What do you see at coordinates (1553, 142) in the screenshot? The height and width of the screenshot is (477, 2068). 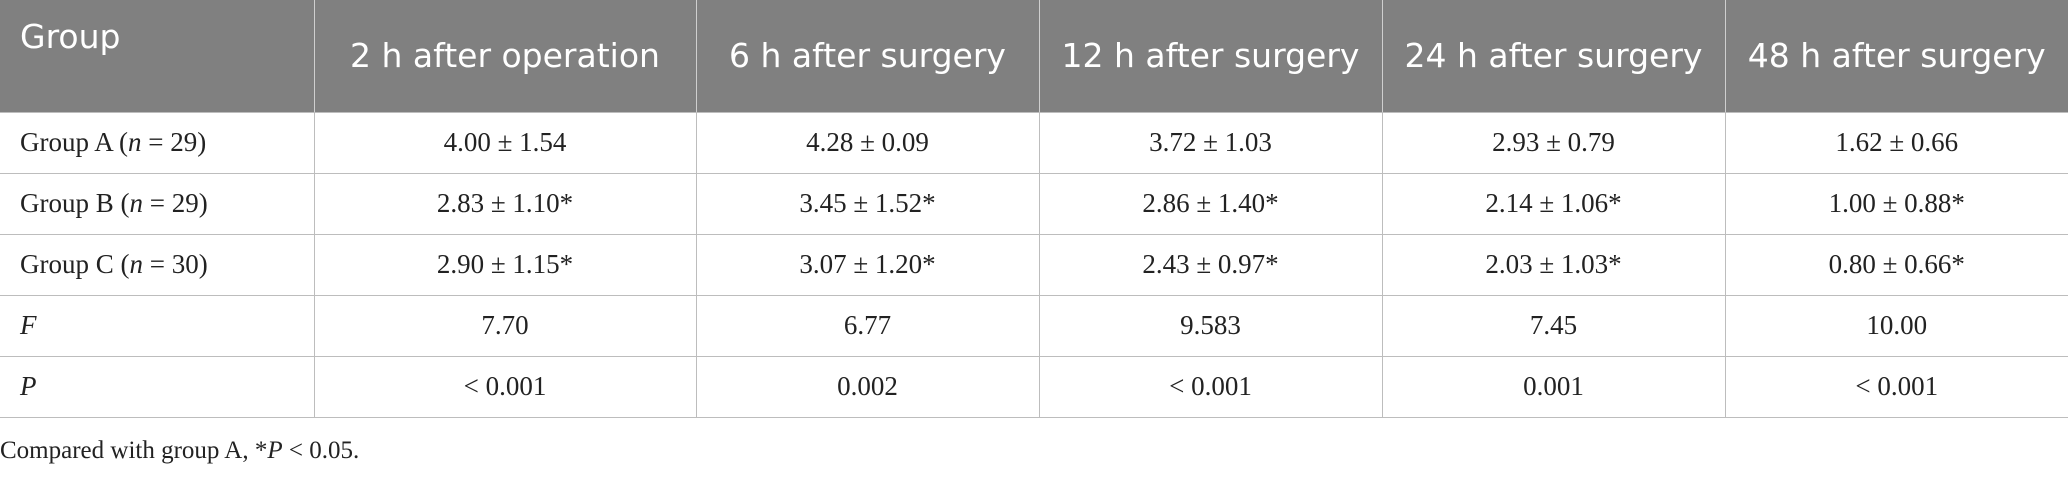 I see `table-cell: 2.93 ± 0.79` at bounding box center [1553, 142].